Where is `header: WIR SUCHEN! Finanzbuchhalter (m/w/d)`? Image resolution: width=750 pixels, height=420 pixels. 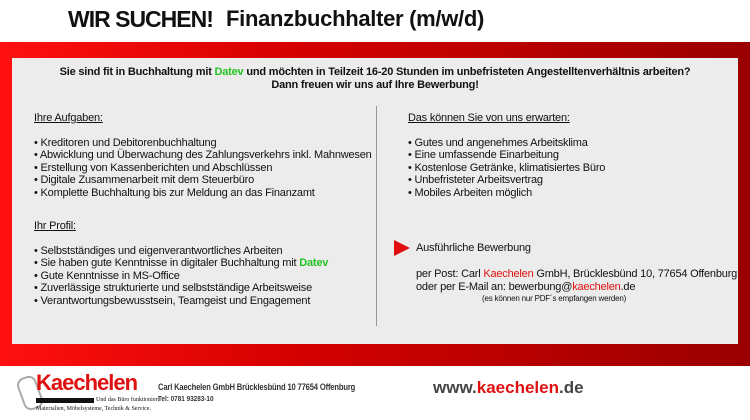
header: WIR SUCHEN! Finanzbuchhalter (m/w/d) is located at coordinates (375, 21).